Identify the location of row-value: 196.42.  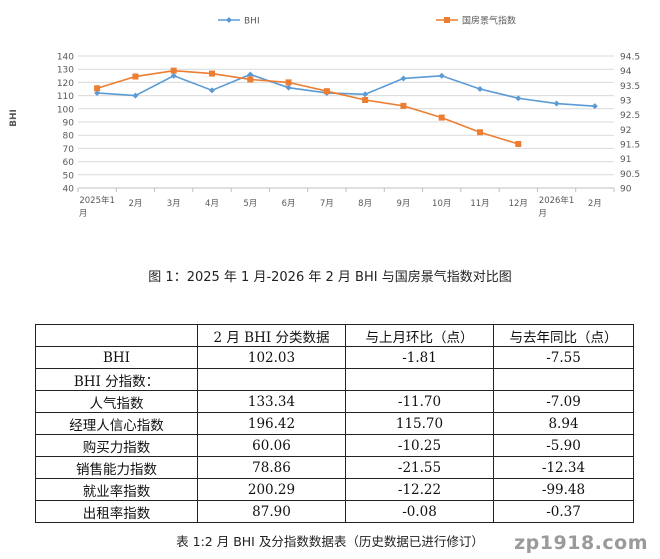
(271, 423).